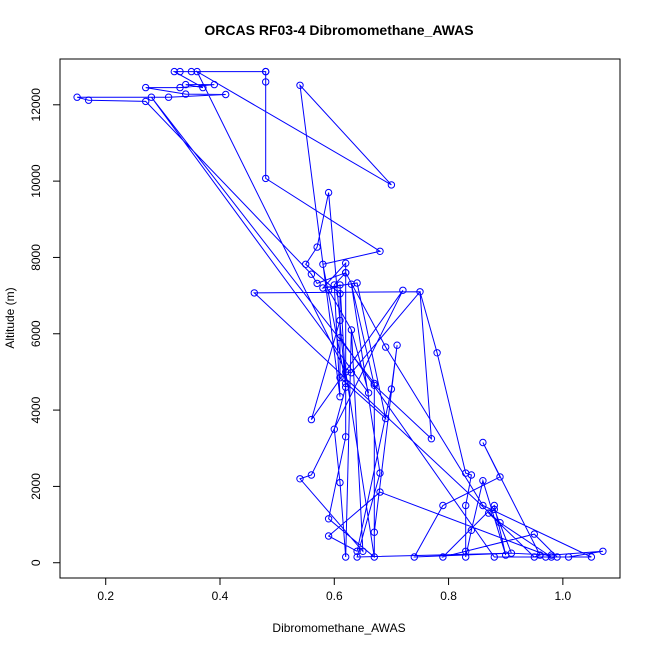 This screenshot has height=650, width=650. Describe the element at coordinates (36, 333) in the screenshot. I see `y-tick-label: 6000` at that location.